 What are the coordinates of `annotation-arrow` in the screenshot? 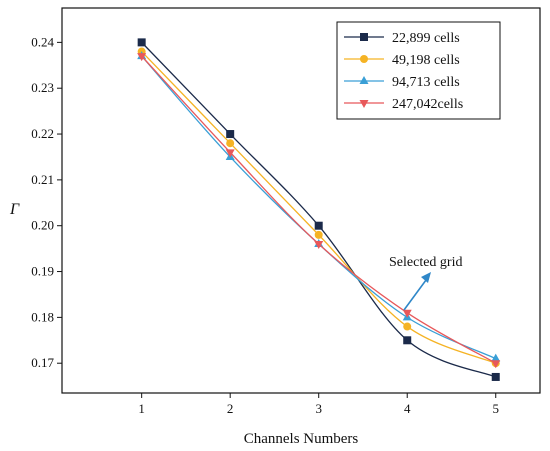 It's located at (416, 293).